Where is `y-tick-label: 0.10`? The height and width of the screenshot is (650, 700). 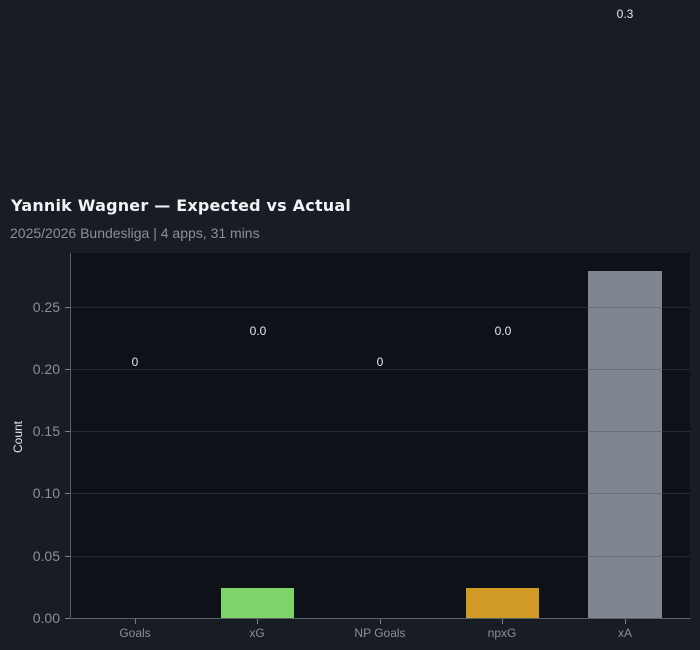 y-tick-label: 0.10 is located at coordinates (46, 493).